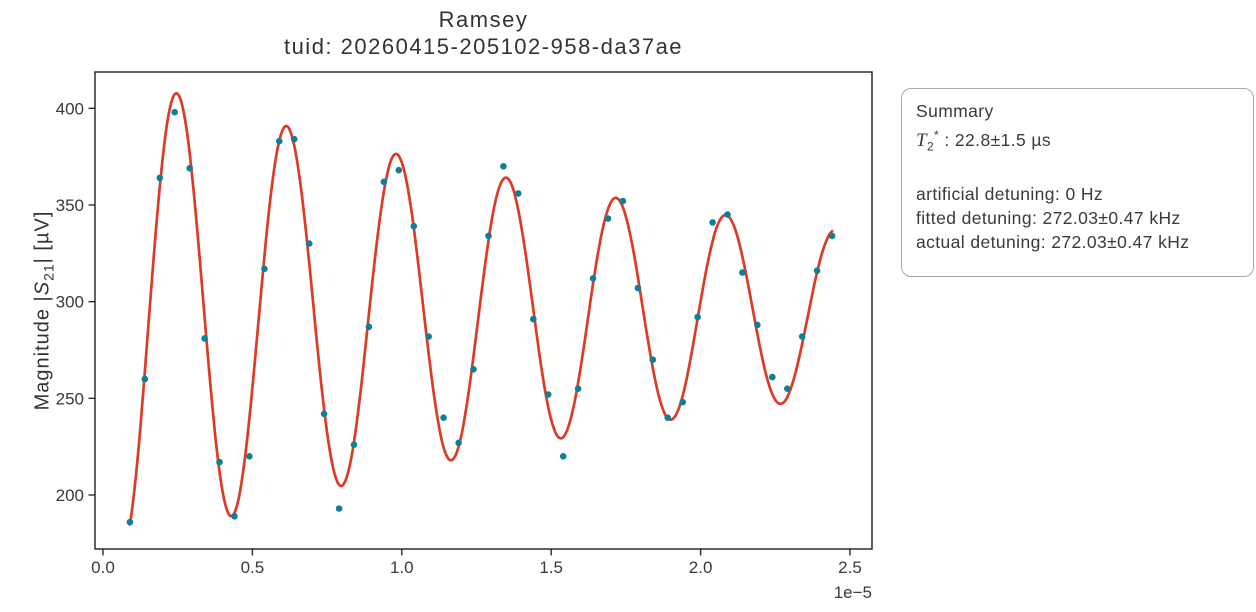 This screenshot has height=612, width=1256. I want to click on chart-subtitle: tuid: 20260415-205102-958-da37ae, so click(483, 46).